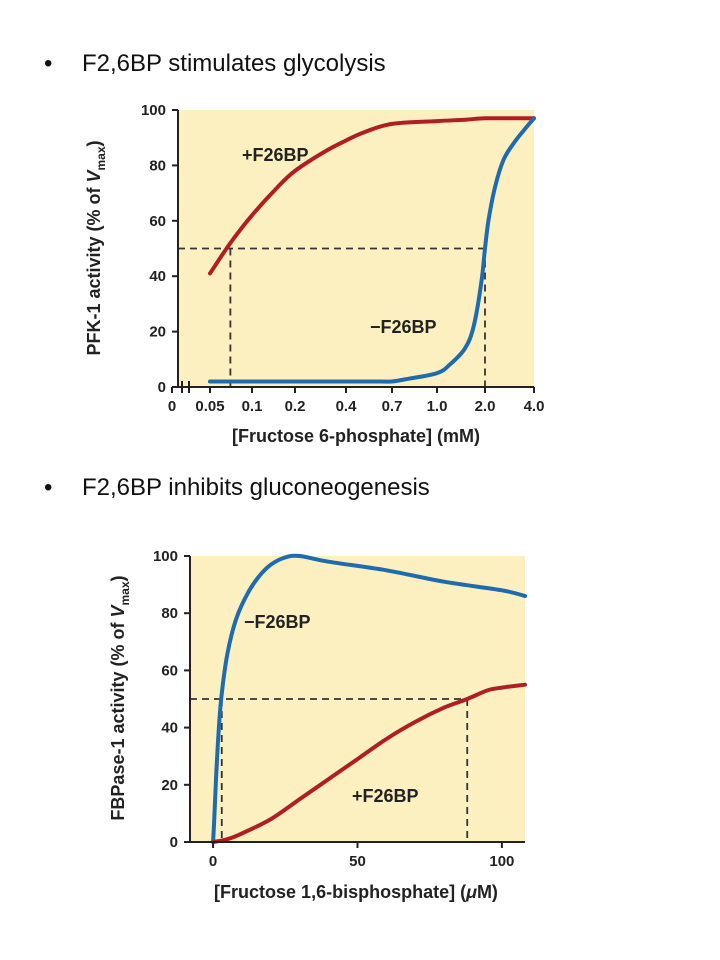 The width and height of the screenshot is (720, 960). What do you see at coordinates (234, 63) in the screenshot?
I see `bullet-text: F2,6BP stimulates glycolysis` at bounding box center [234, 63].